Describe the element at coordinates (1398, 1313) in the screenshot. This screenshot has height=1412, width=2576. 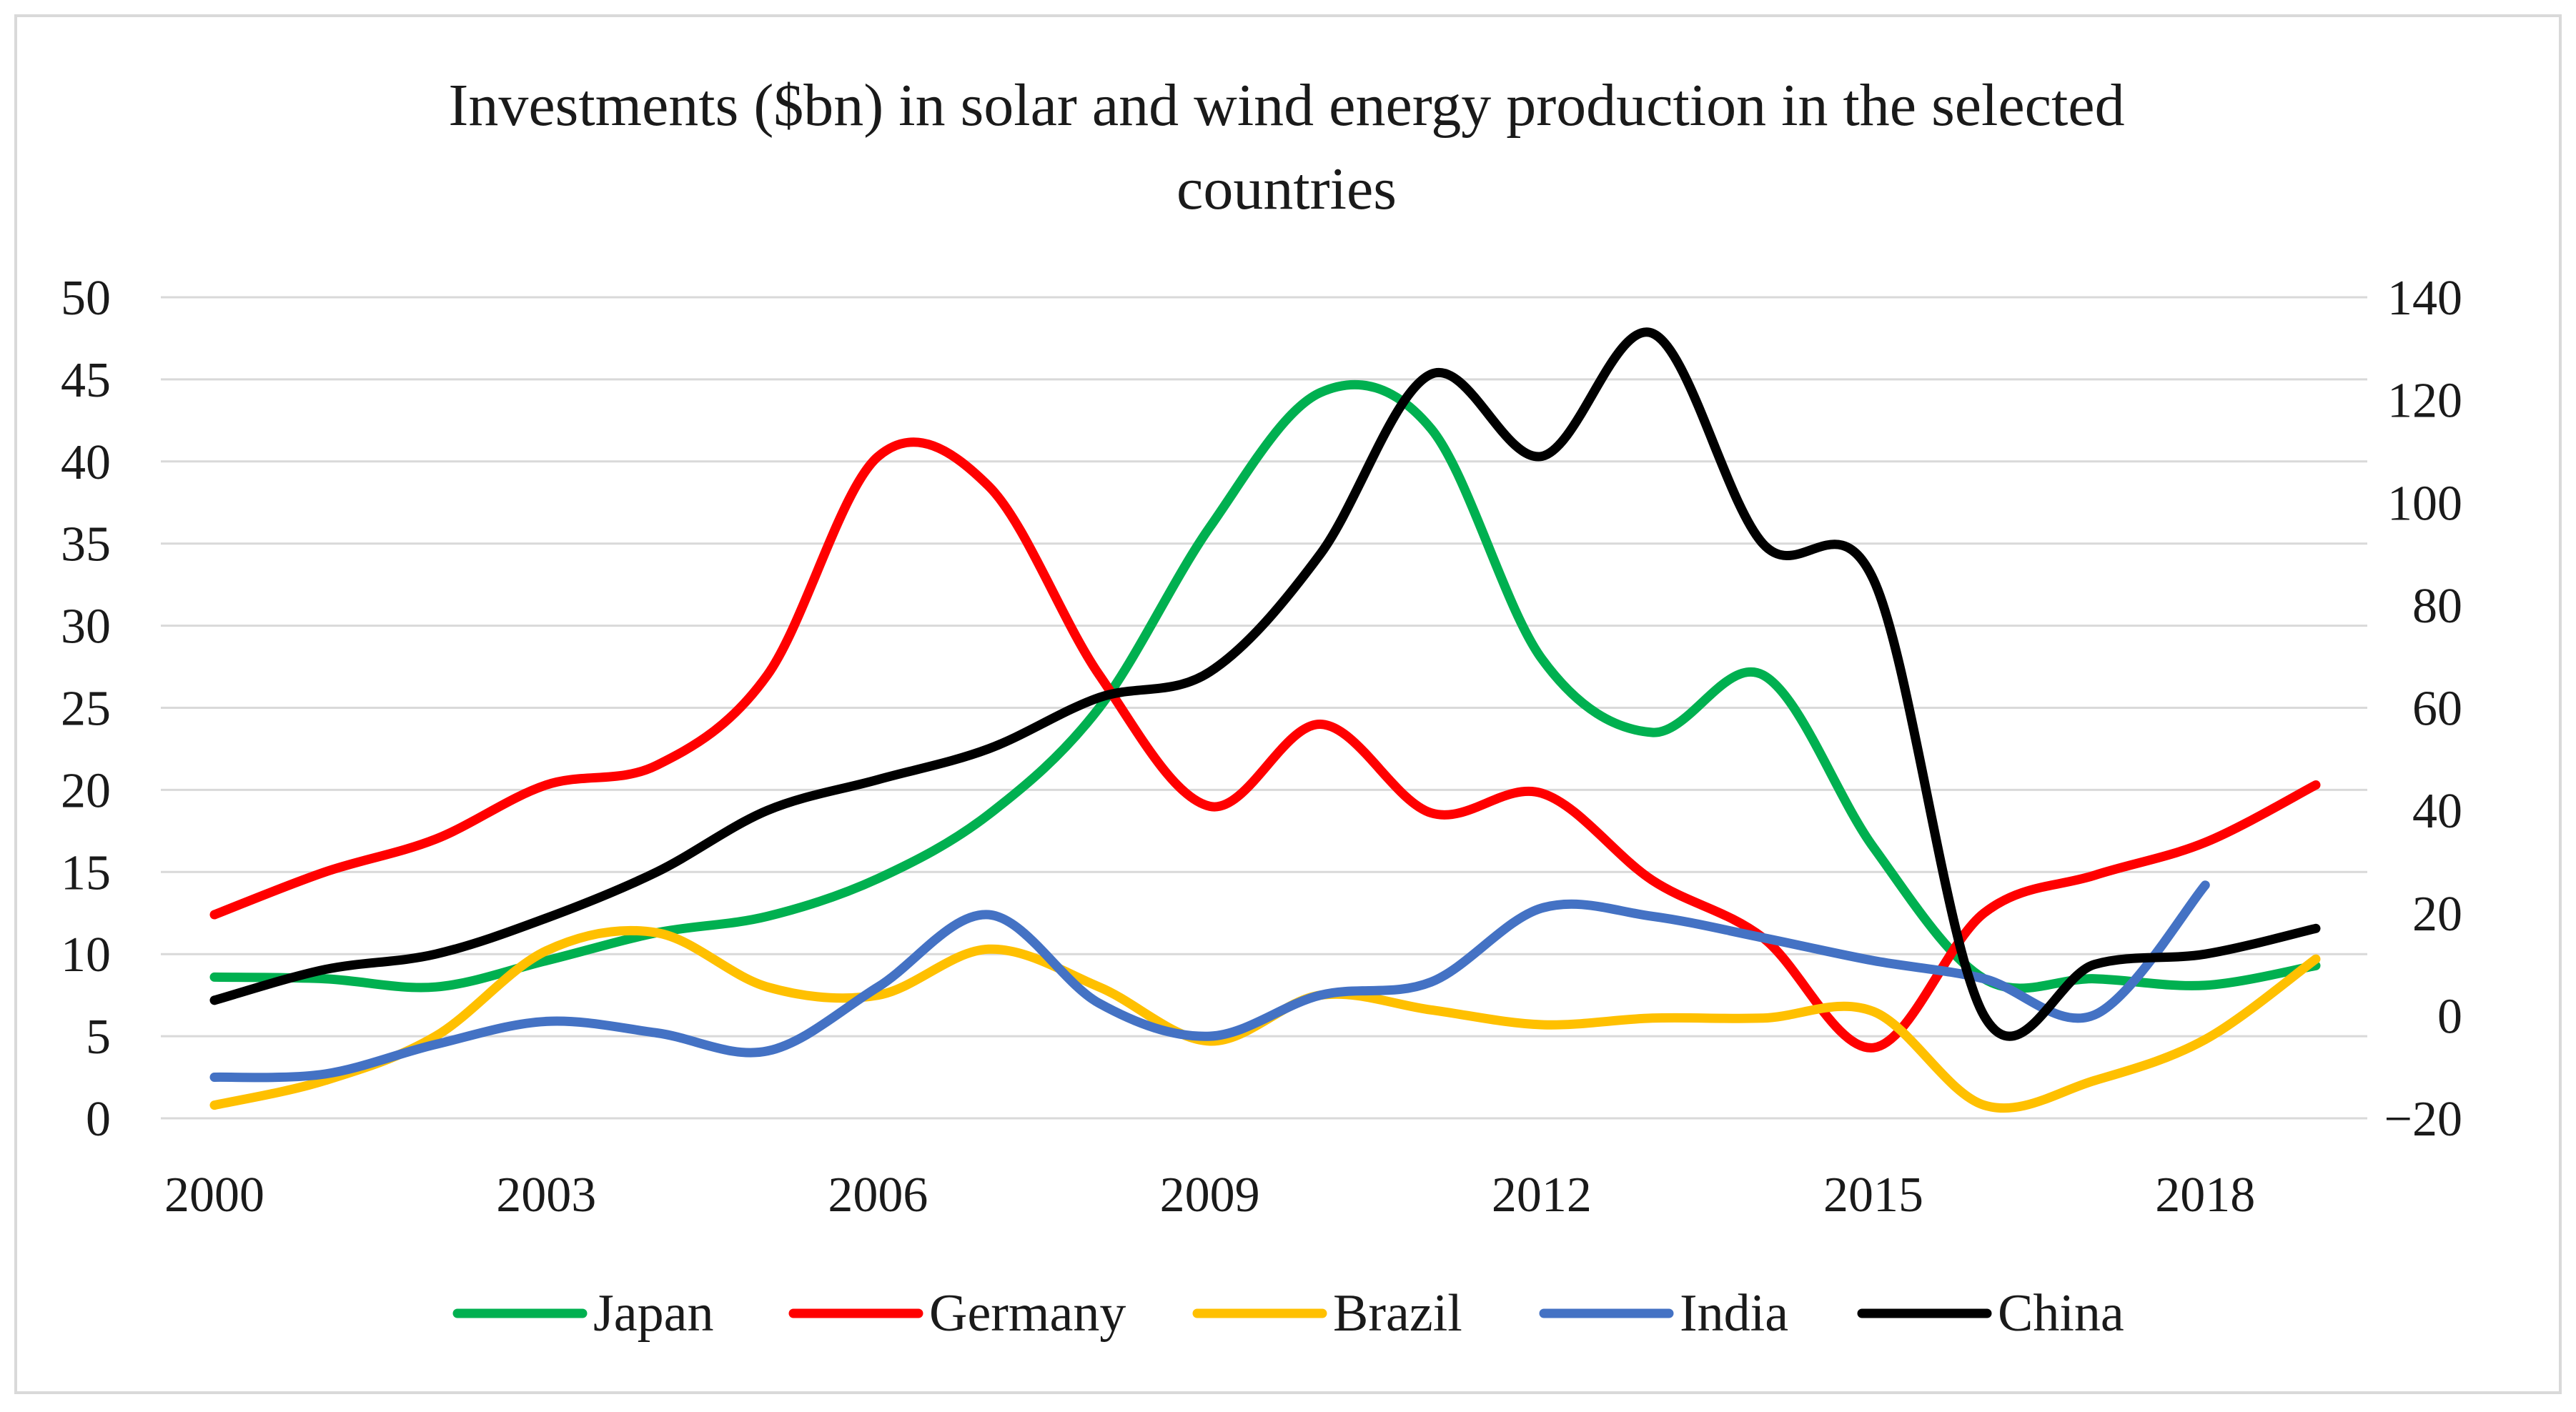
I see `legend-label-brazil: Brazil` at that location.